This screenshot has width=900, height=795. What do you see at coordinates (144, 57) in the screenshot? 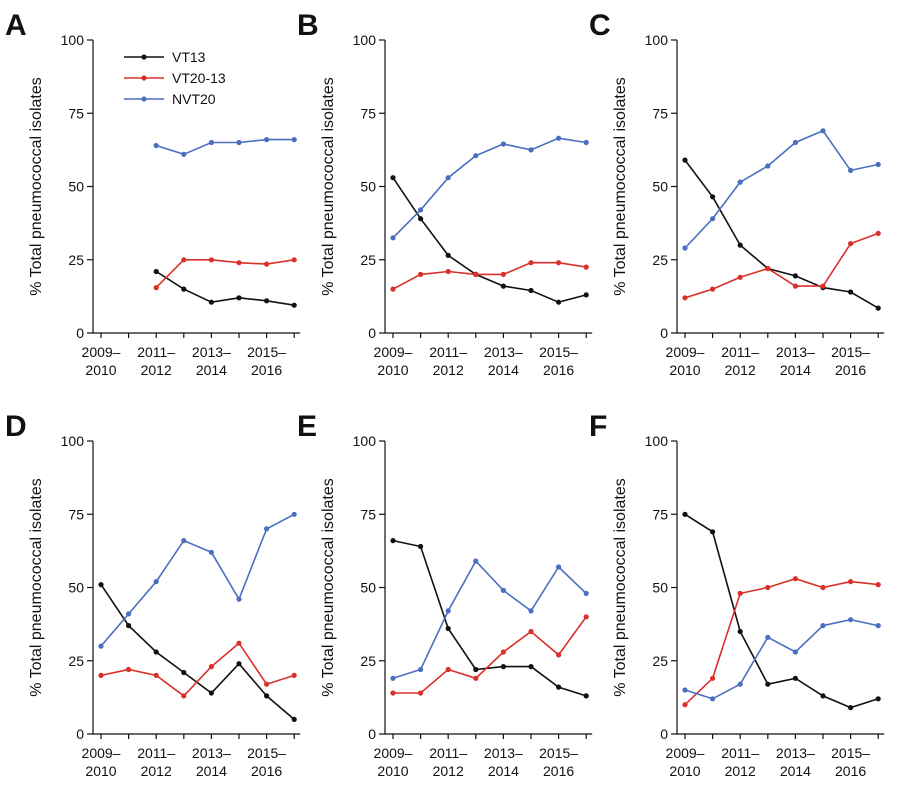
I see `legend-marker-vt13` at bounding box center [144, 57].